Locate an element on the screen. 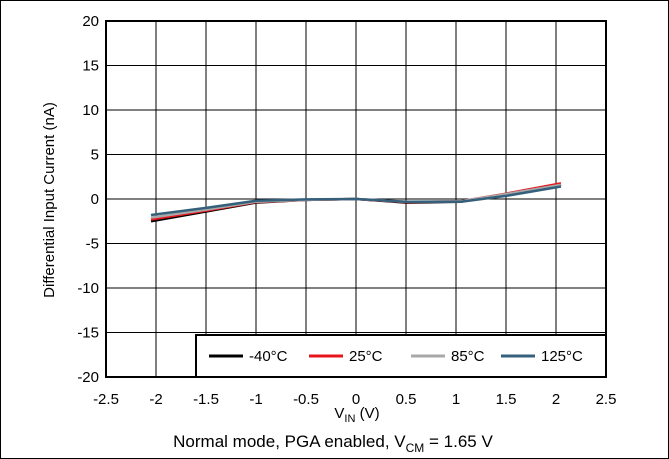 The width and height of the screenshot is (669, 459). y-tick-label: 5 is located at coordinates (95, 155).